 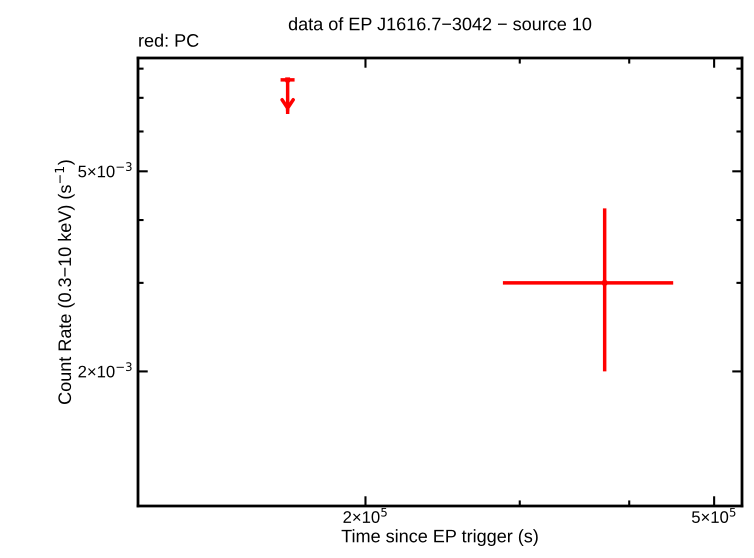 I want to click on x-tick-label: 5×10$^{5}$, so click(x=714, y=515).